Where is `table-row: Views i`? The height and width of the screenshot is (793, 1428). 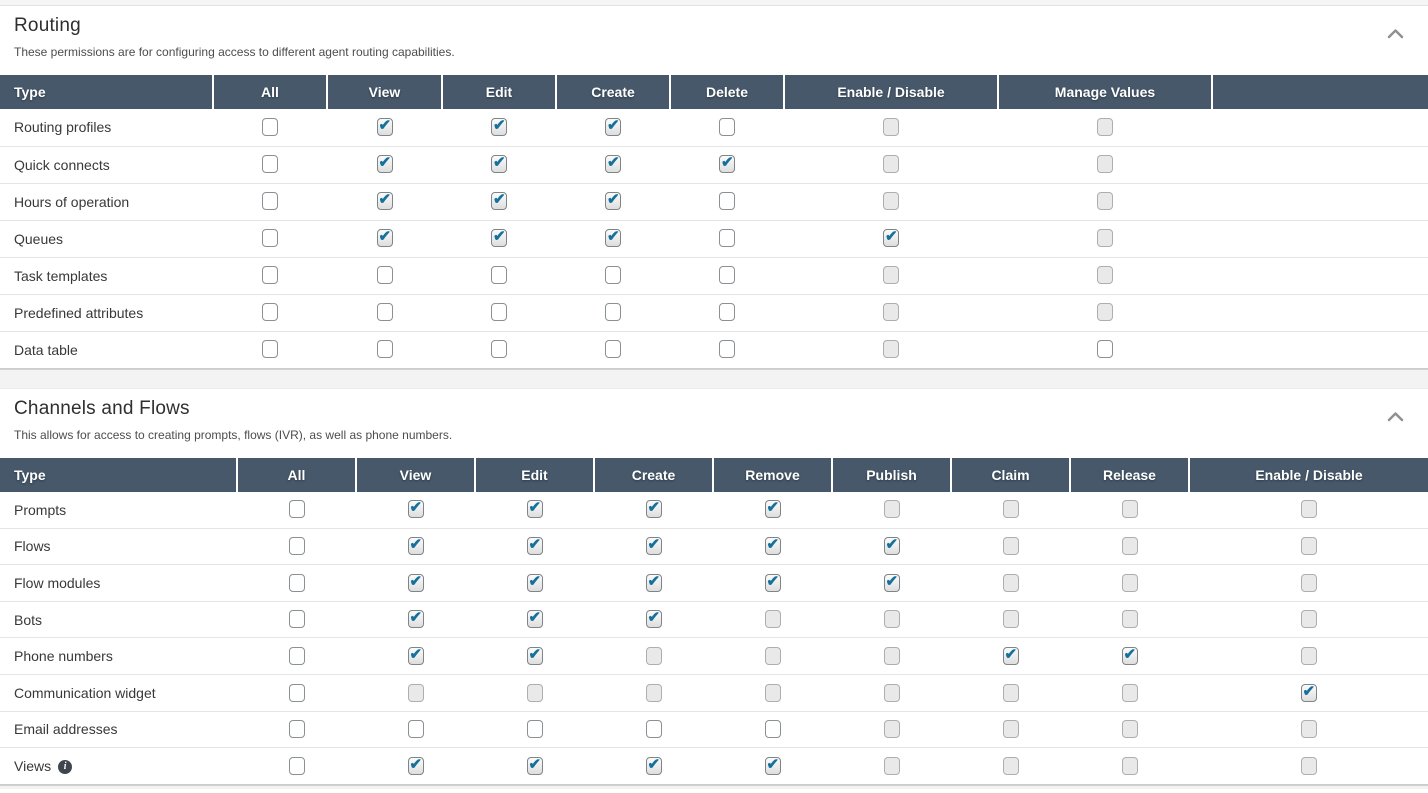
table-row: Views i is located at coordinates (714, 766).